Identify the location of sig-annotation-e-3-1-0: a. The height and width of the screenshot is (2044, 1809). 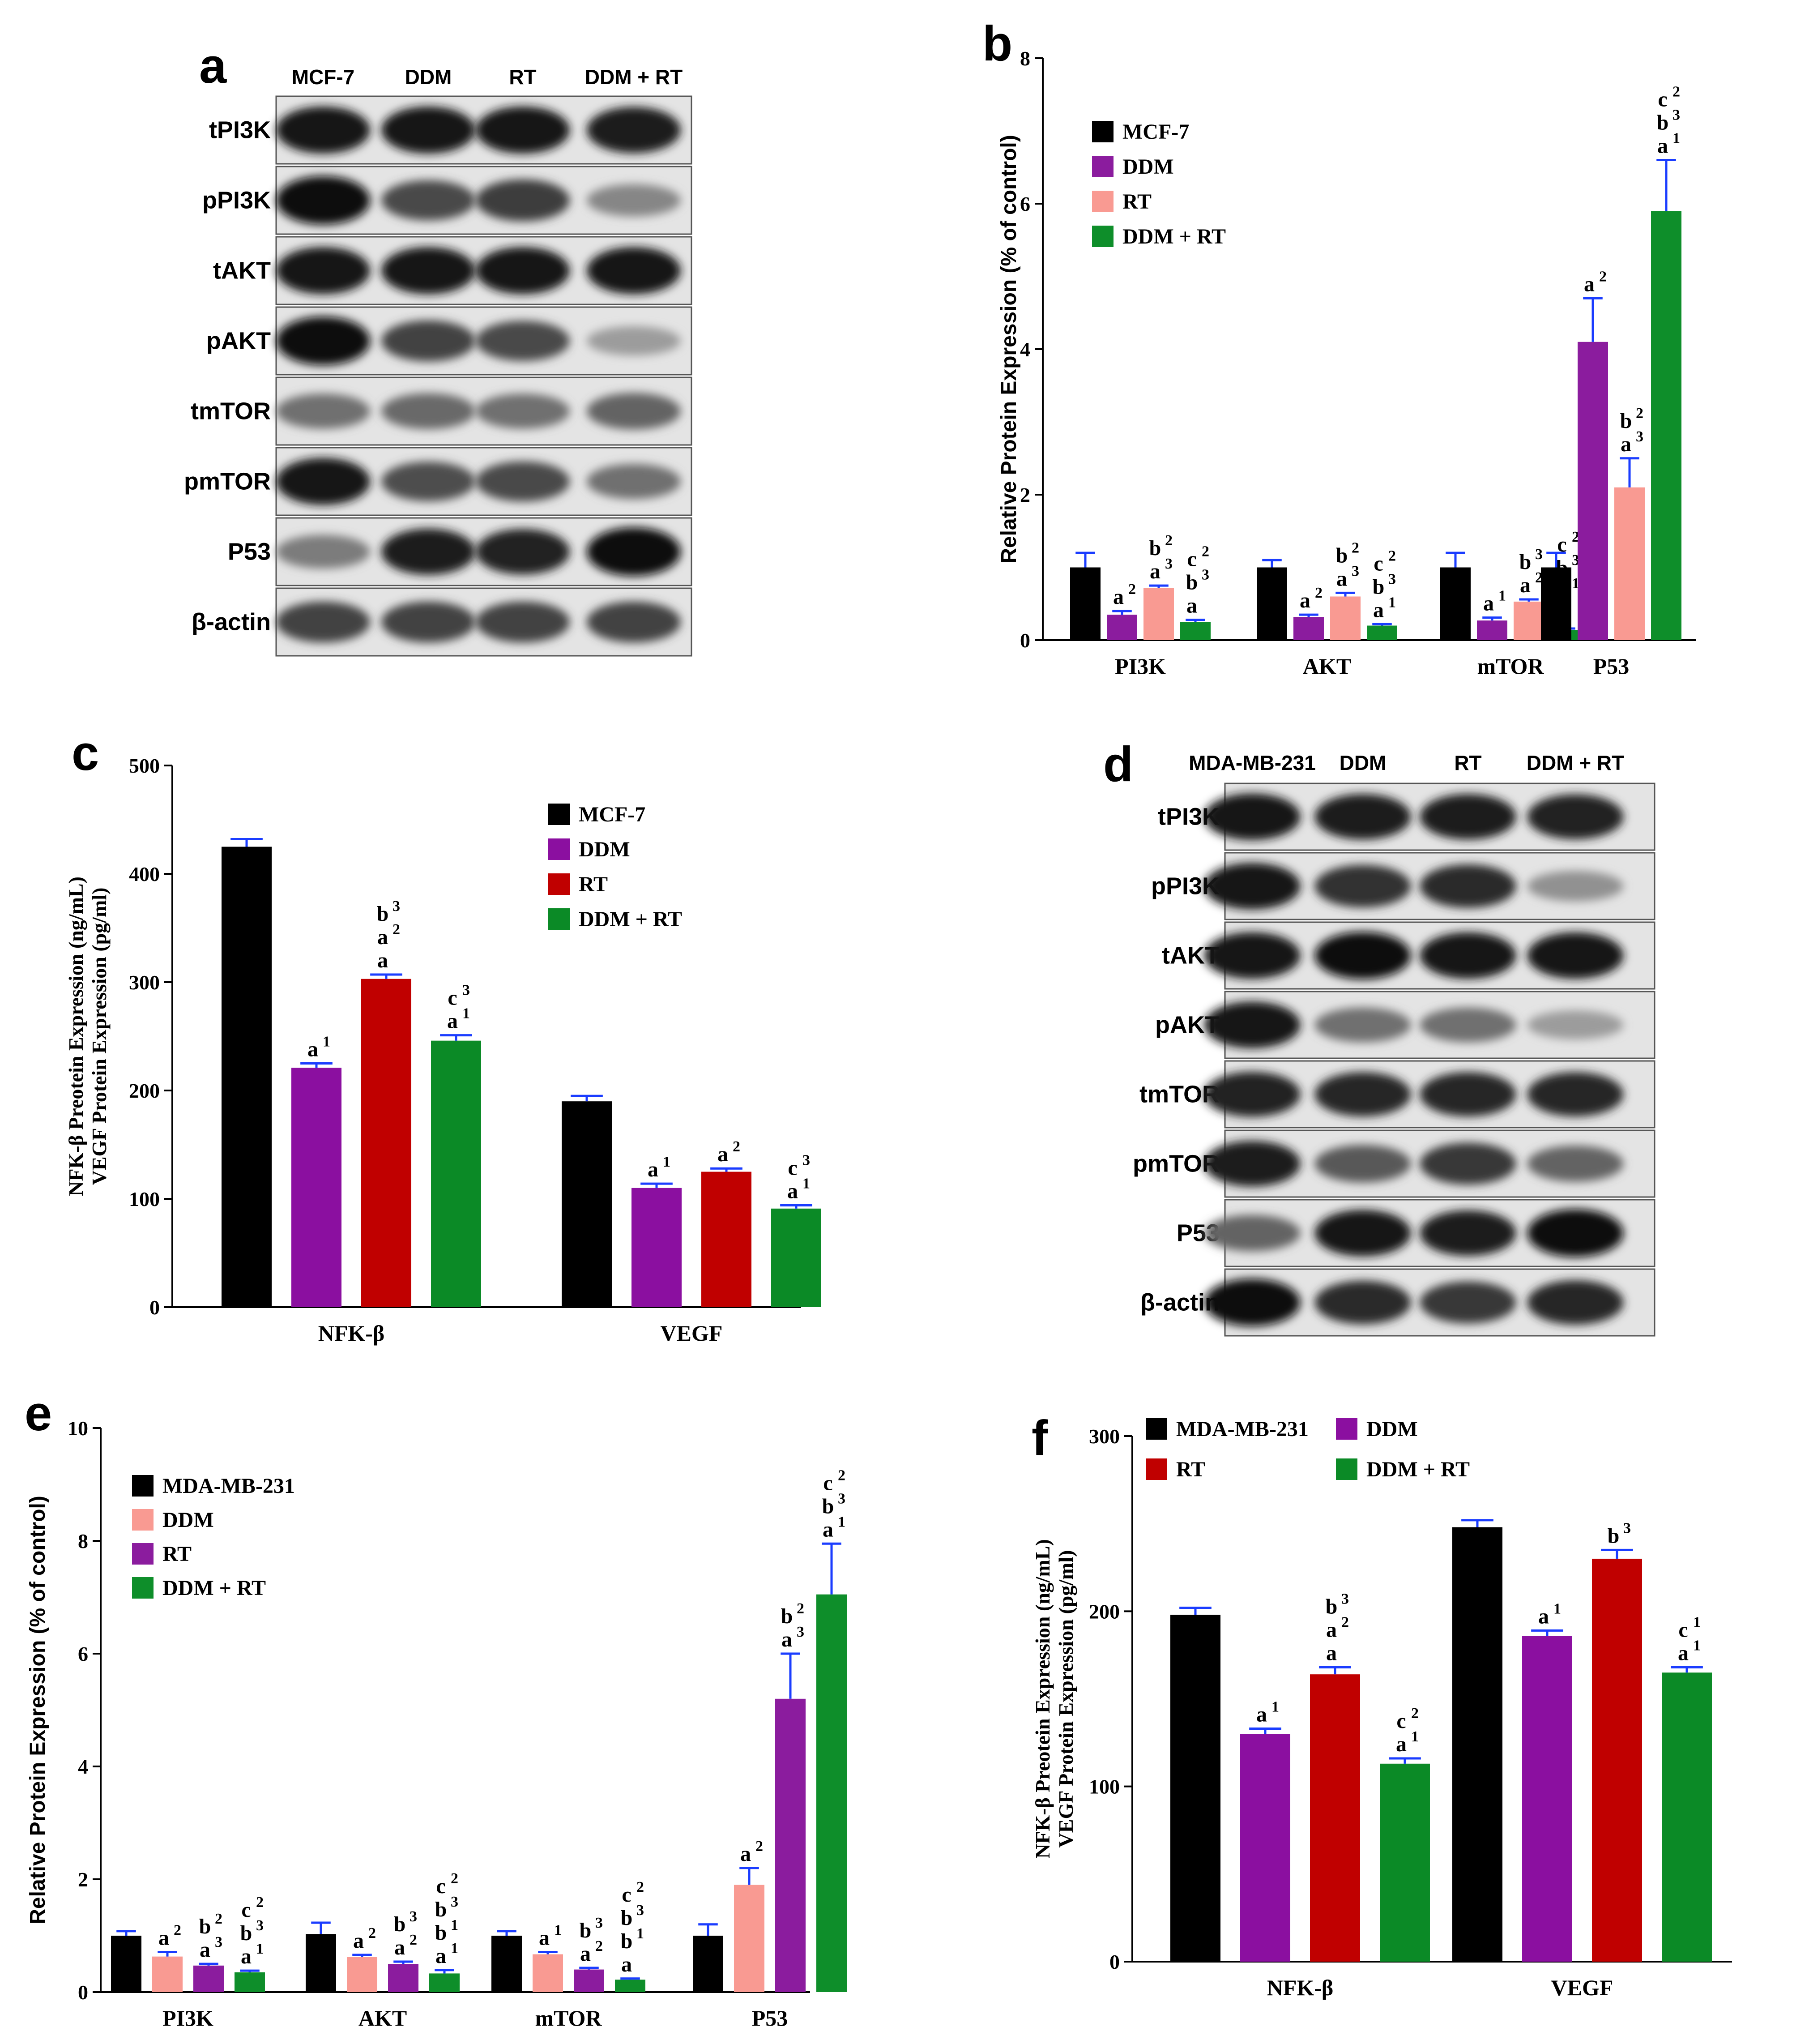
(745, 1854).